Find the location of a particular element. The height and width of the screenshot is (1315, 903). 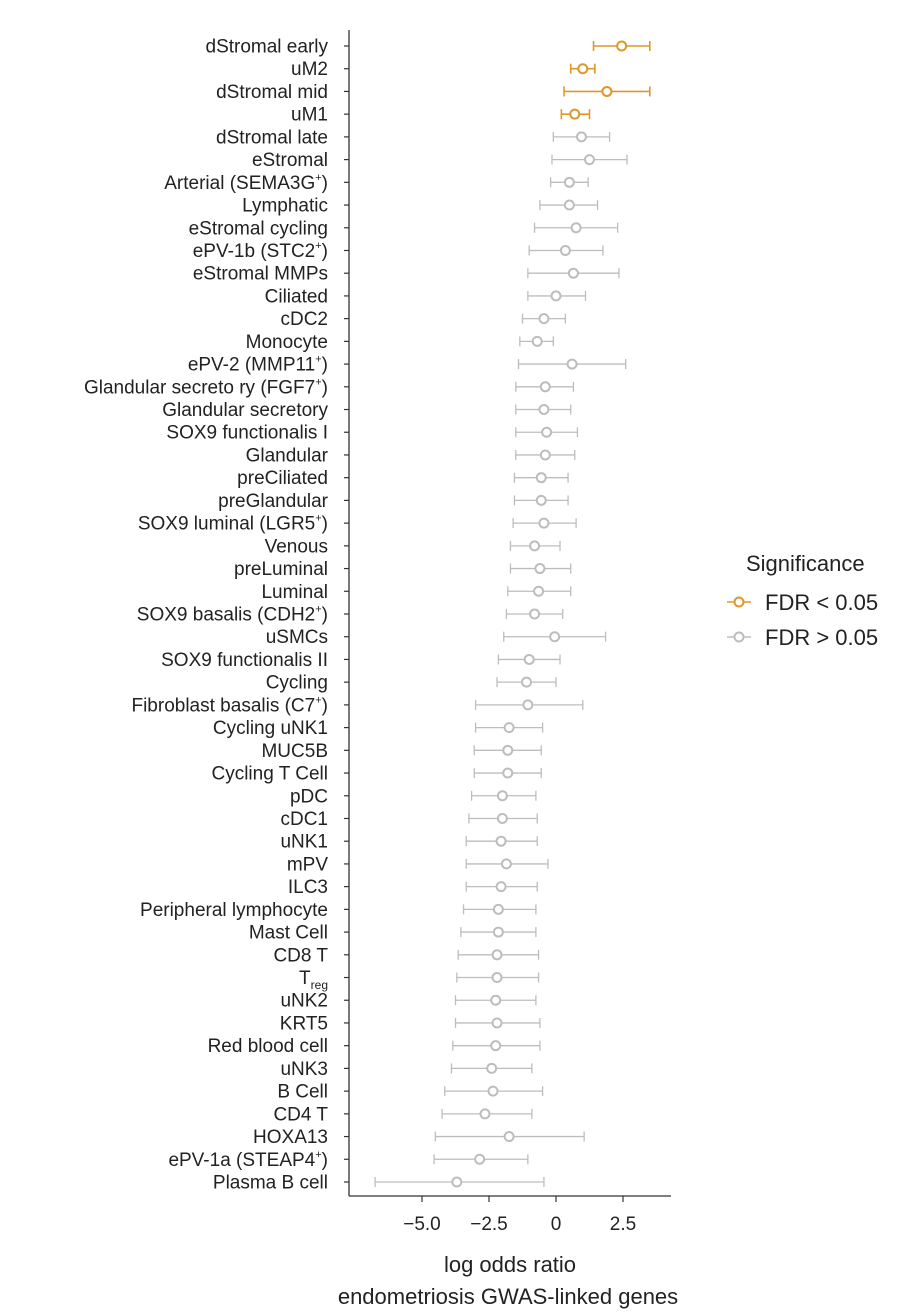

row-37: ILC3 is located at coordinates (413, 887).